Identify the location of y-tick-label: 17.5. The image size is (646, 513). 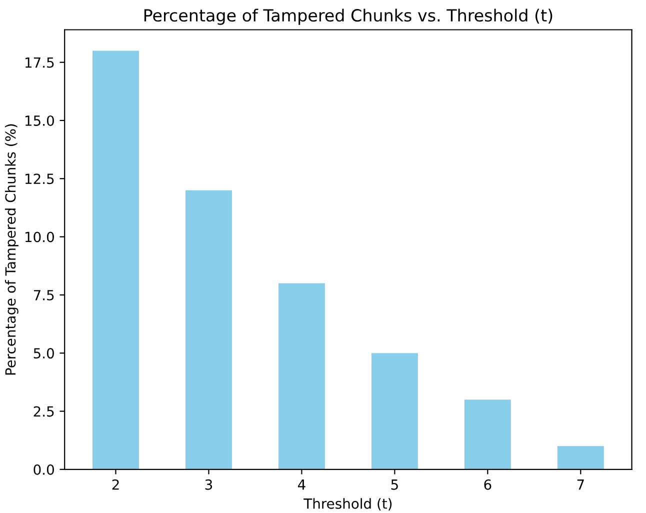
(39, 62).